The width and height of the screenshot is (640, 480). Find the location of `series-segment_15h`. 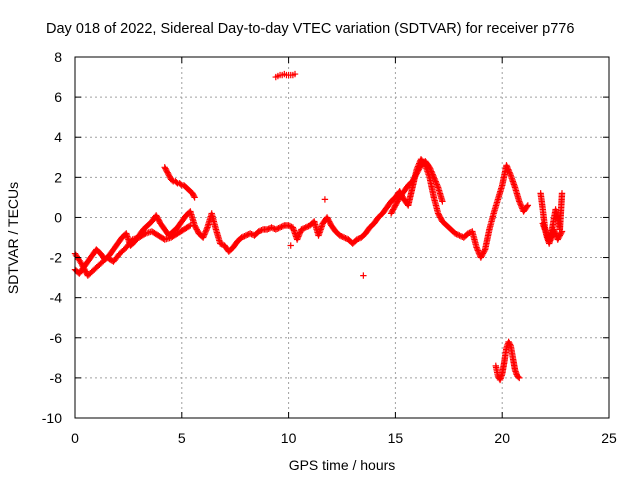

series-segment_15h is located at coordinates (416, 187).